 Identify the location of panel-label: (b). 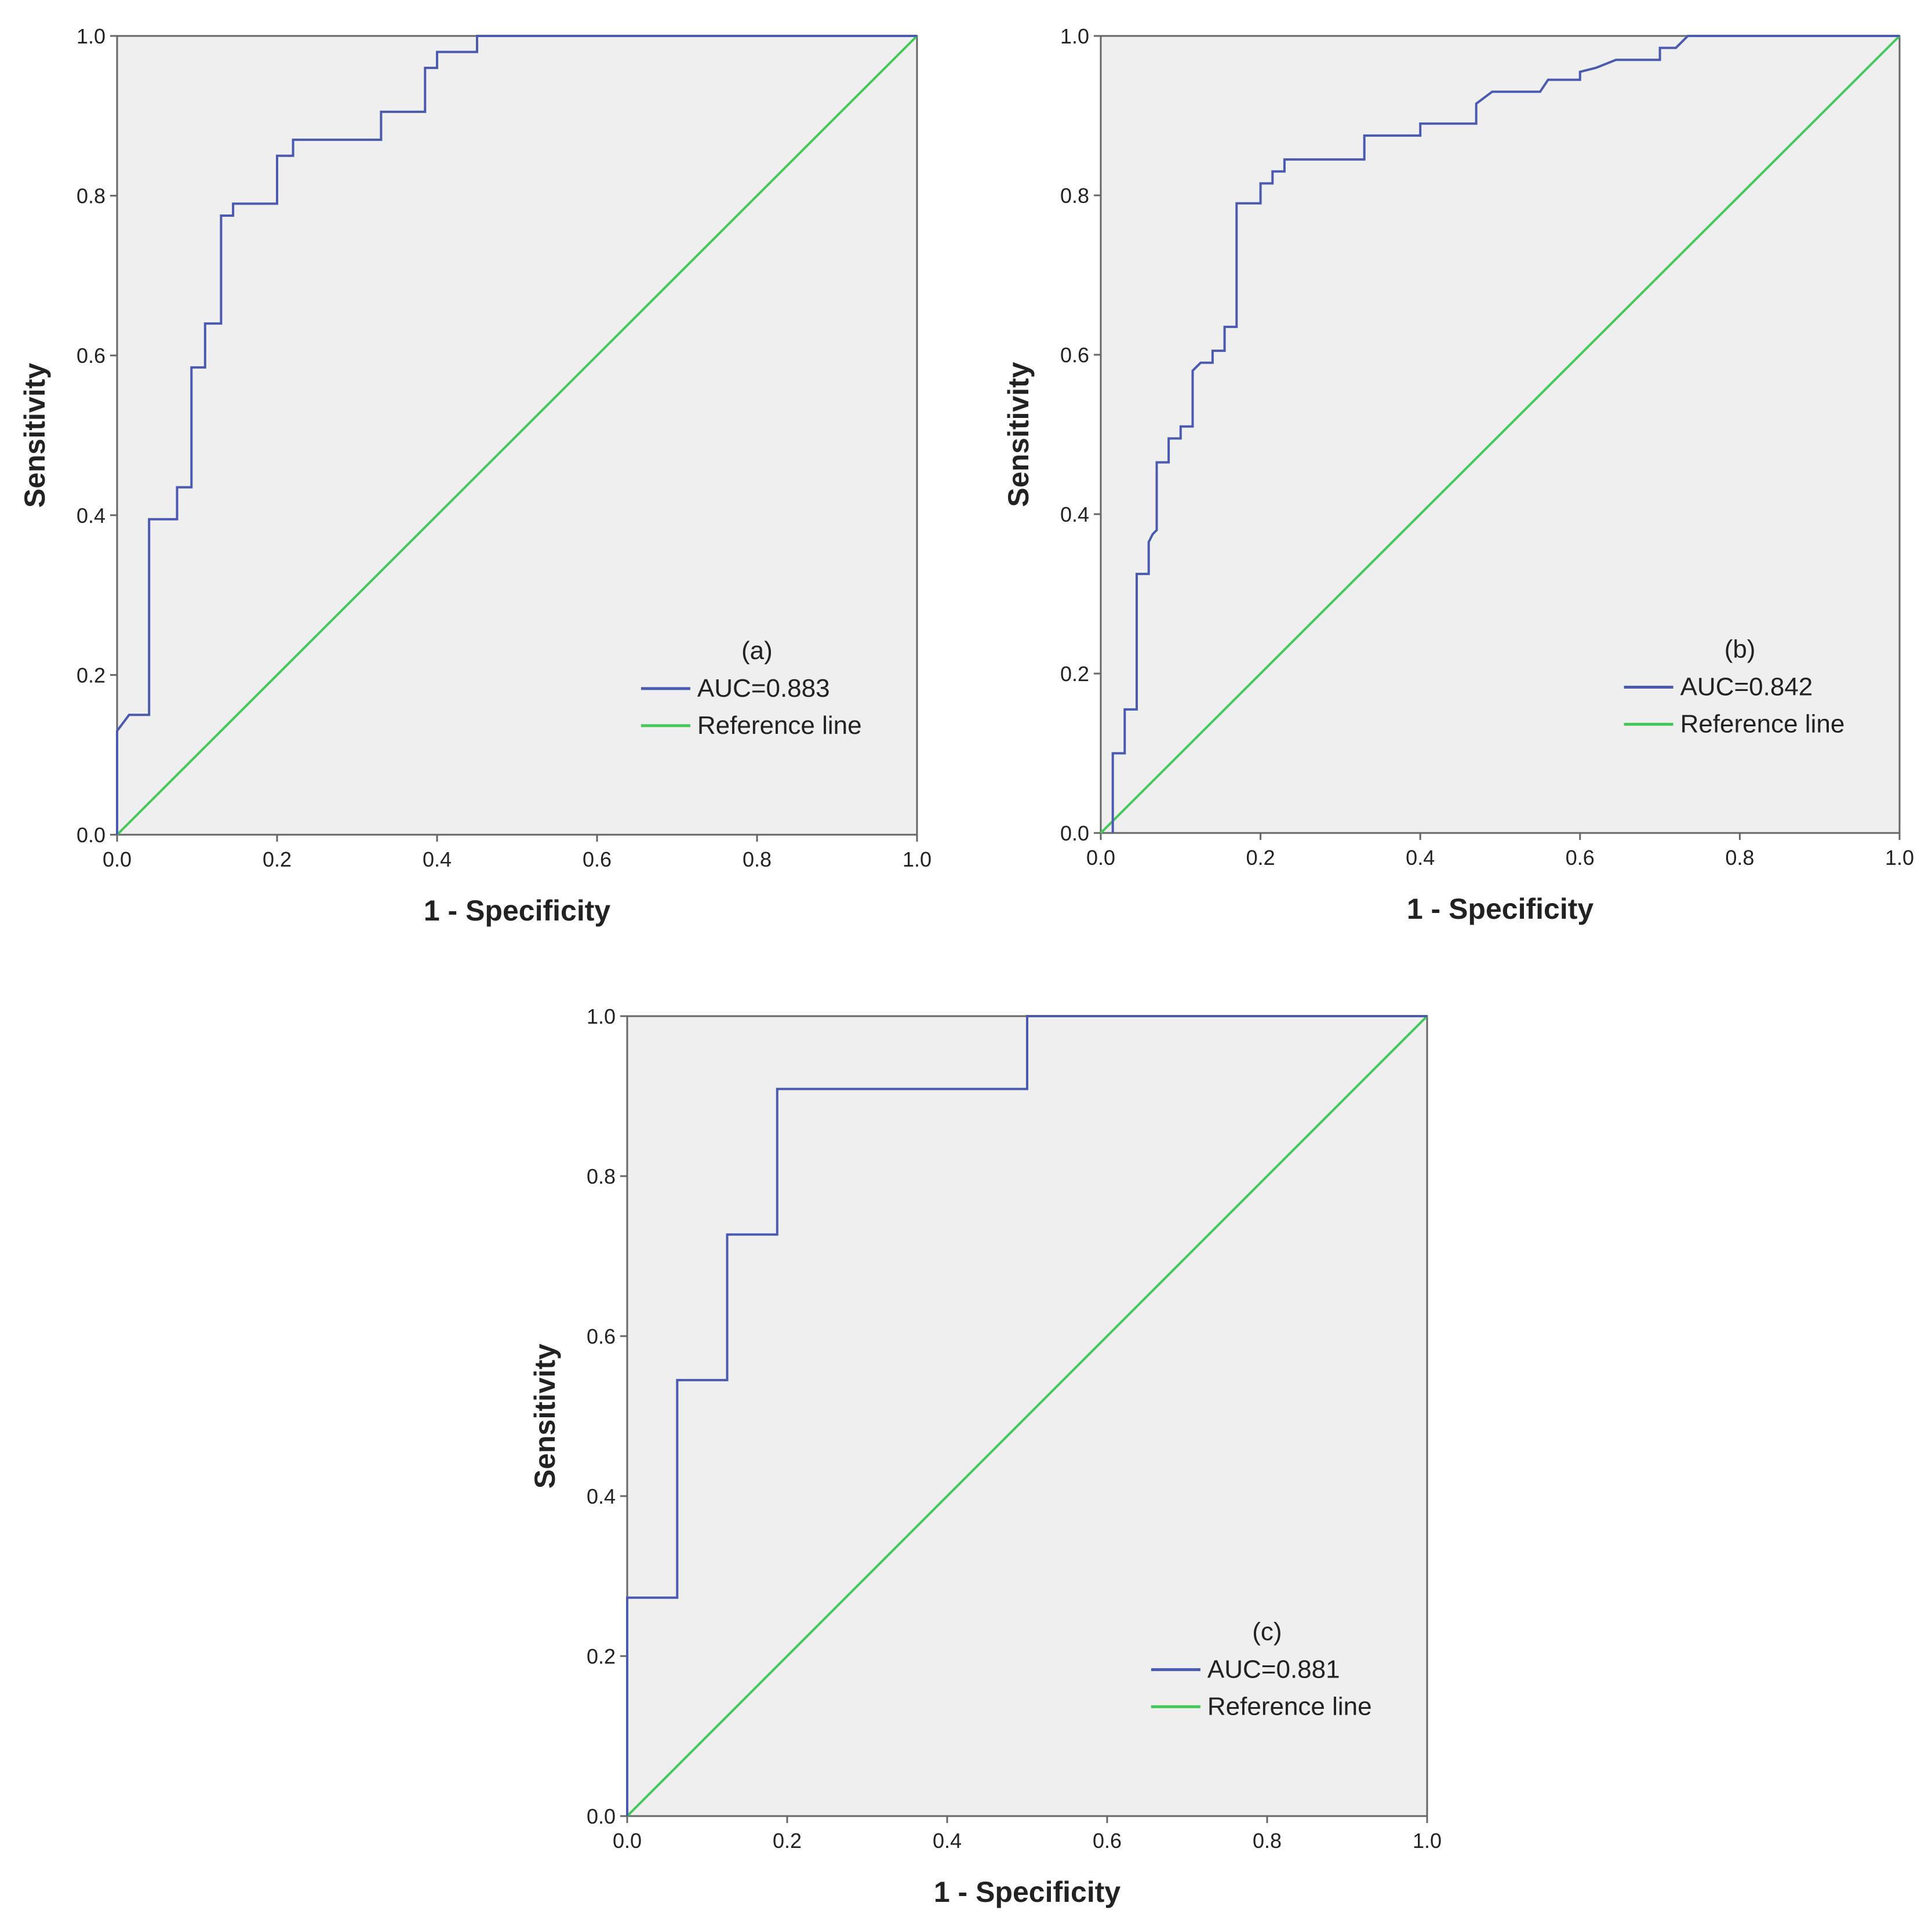
(1740, 649).